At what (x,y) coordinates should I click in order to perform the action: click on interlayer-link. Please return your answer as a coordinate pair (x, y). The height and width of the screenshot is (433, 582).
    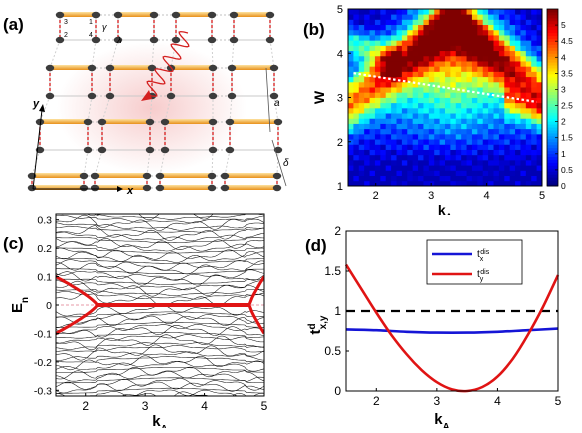
    Looking at the image, I should click on (151, 109).